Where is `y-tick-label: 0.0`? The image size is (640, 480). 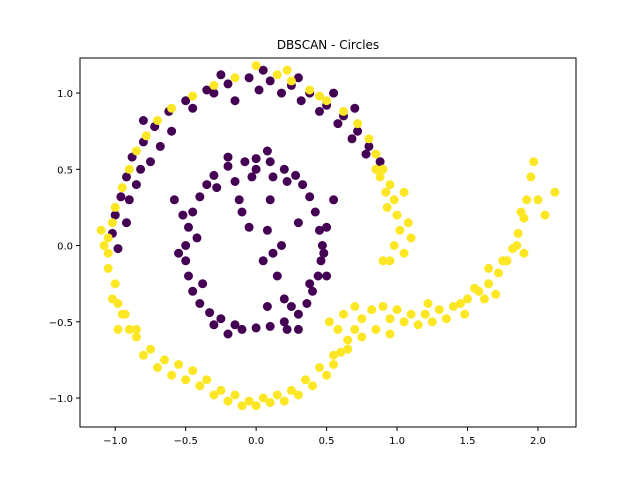 y-tick-label: 0.0 is located at coordinates (65, 247).